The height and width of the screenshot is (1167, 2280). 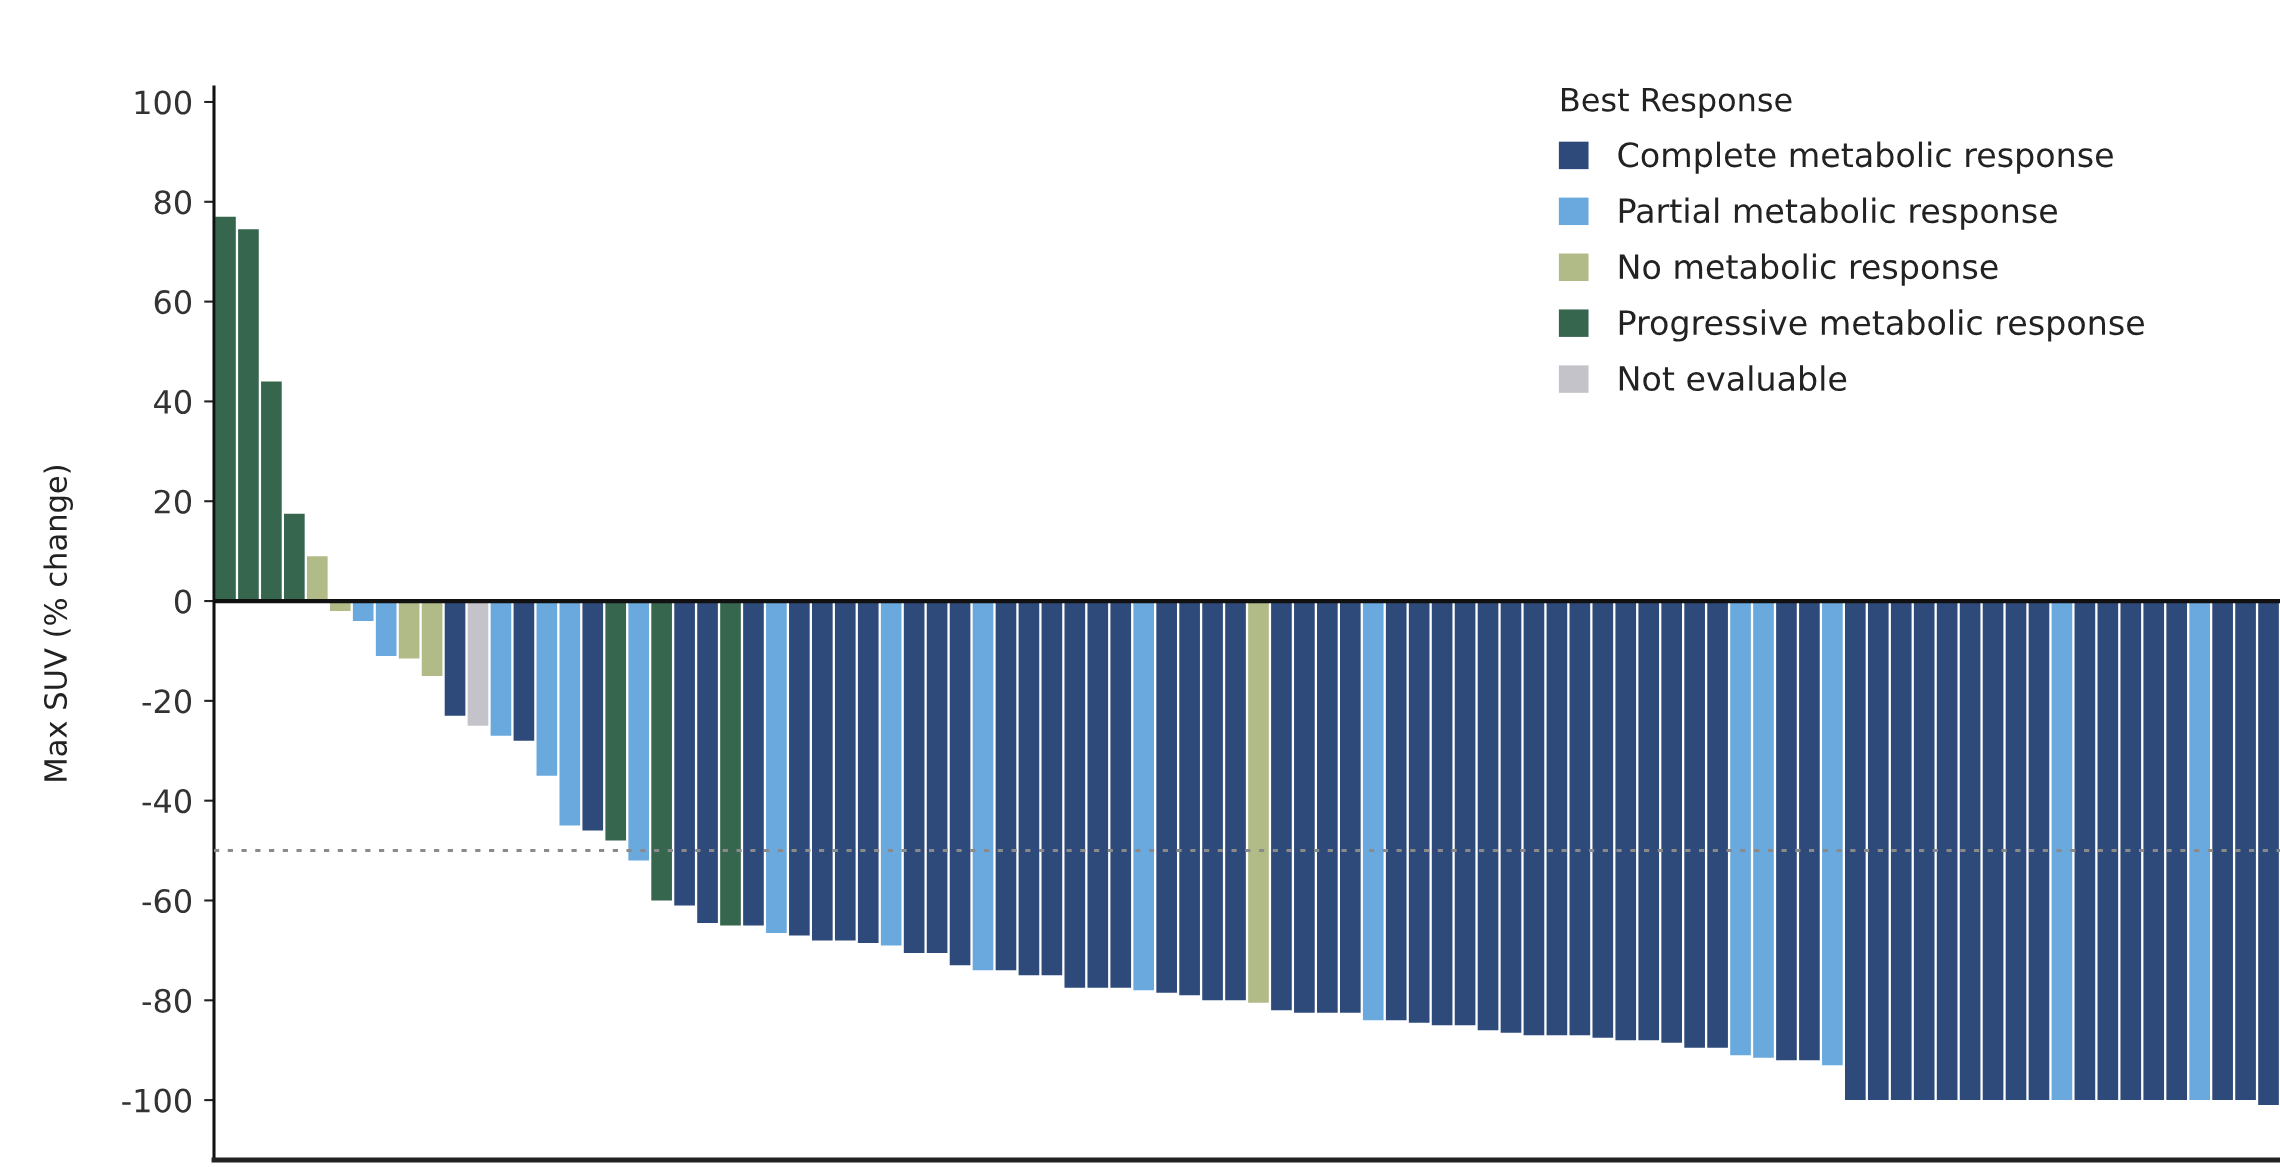 What do you see at coordinates (167, 901) in the screenshot?
I see `y-tick-label: -60` at bounding box center [167, 901].